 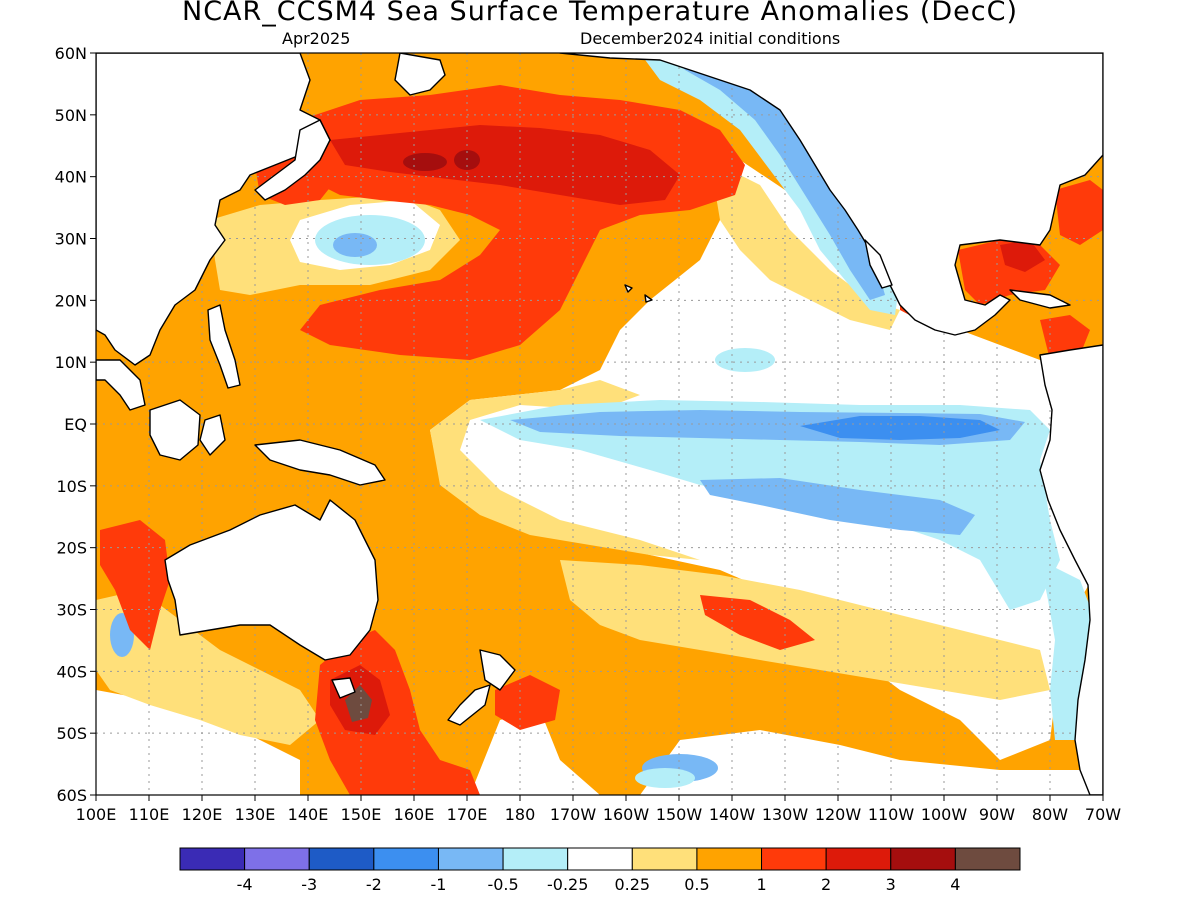 I want to click on equatorial-cool-outer, so click(x=770, y=505).